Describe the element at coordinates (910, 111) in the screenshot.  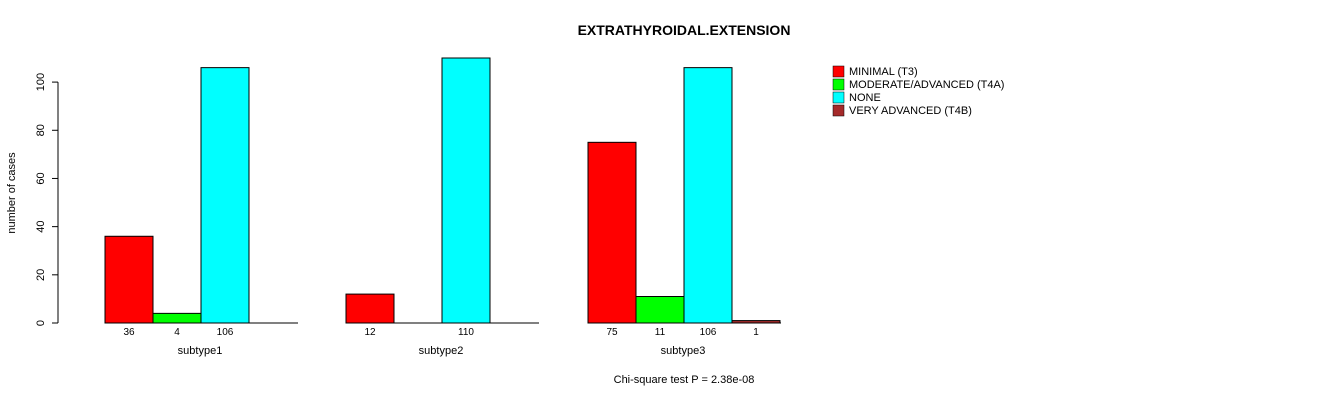
I see `legend-label-3: VERY ADVANCED (T4B)` at that location.